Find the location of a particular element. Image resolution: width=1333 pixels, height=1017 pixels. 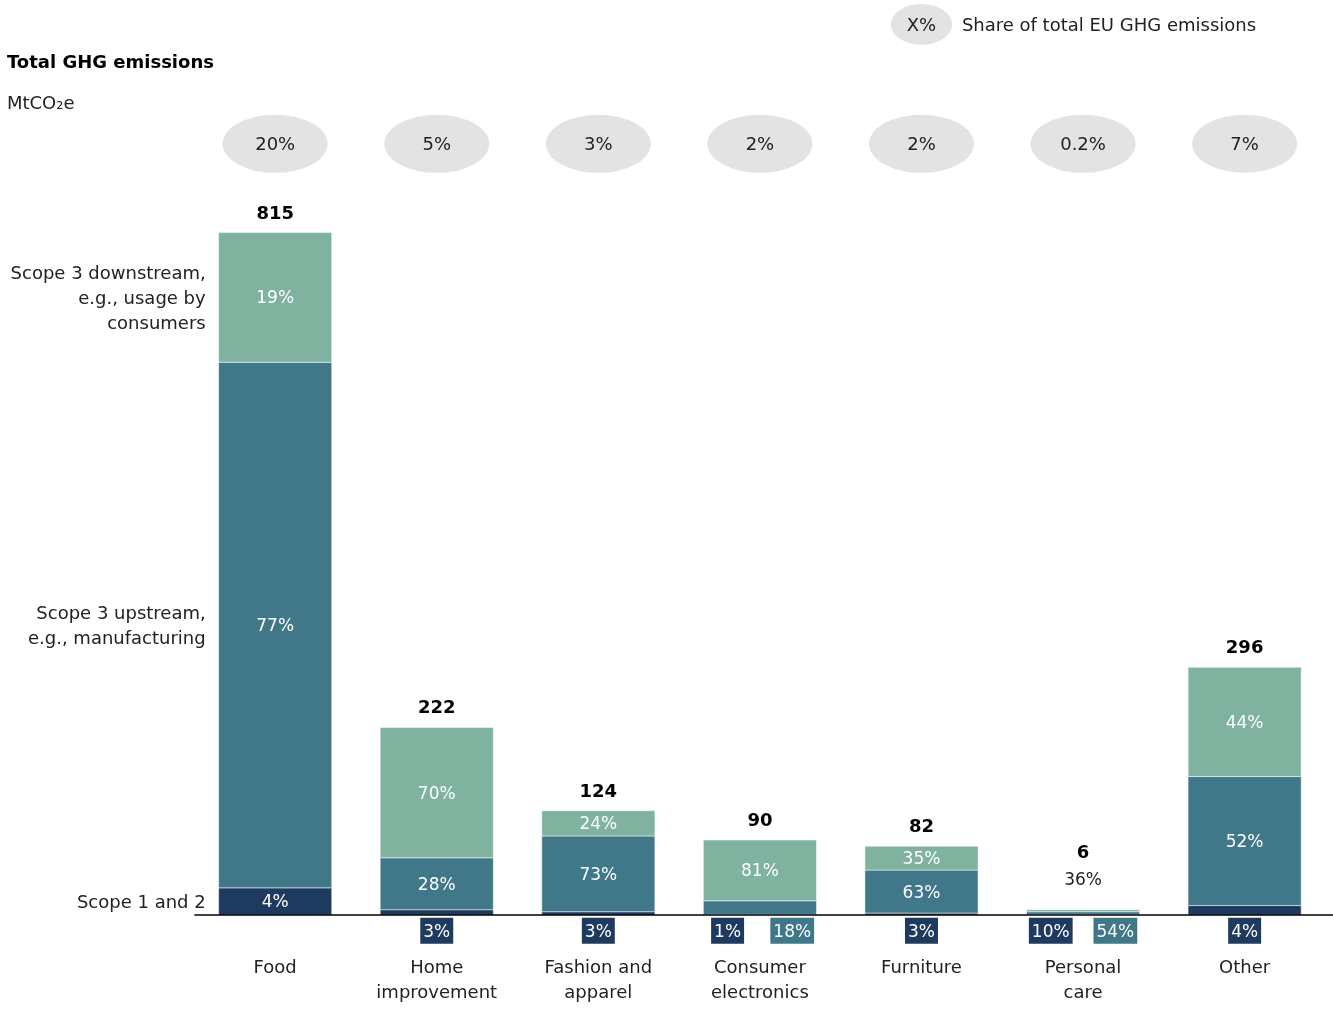

annotation: 81% is located at coordinates (760, 870).